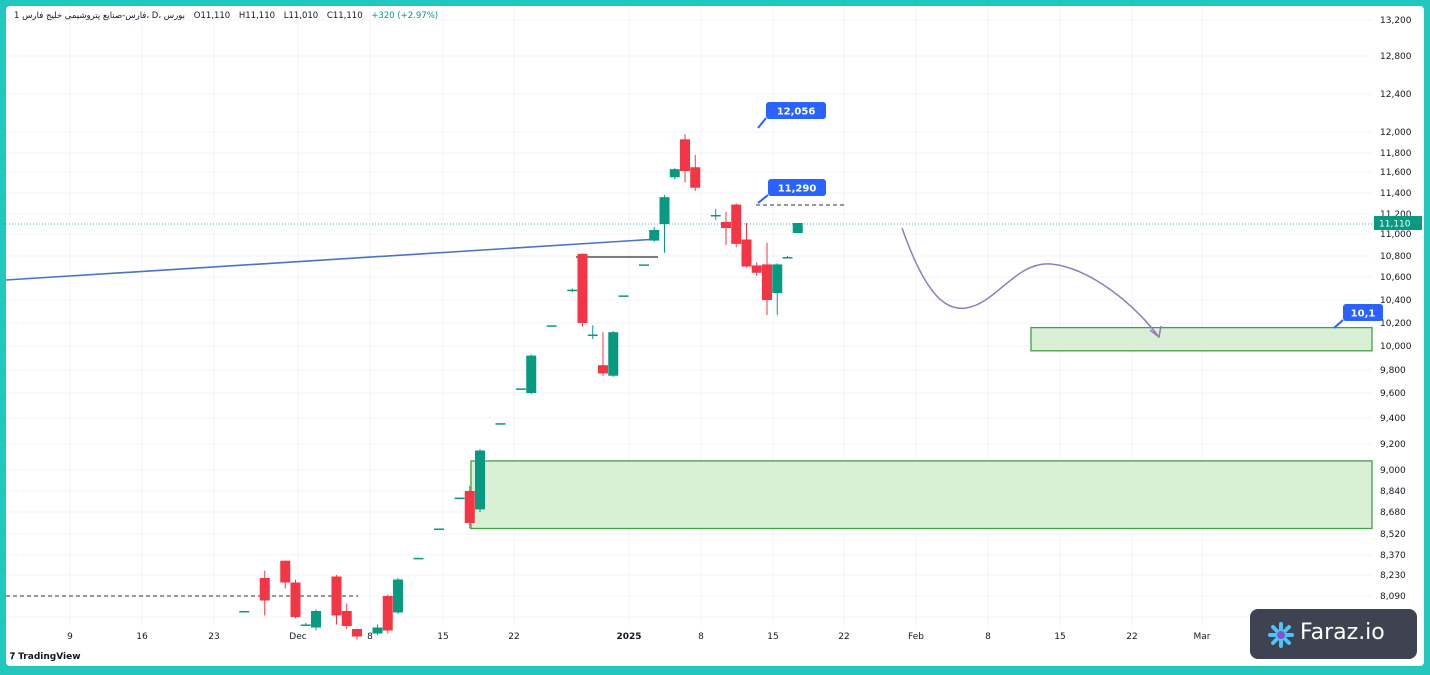 The image size is (1430, 675). I want to click on price-tick-label: 9,800, so click(1393, 371).